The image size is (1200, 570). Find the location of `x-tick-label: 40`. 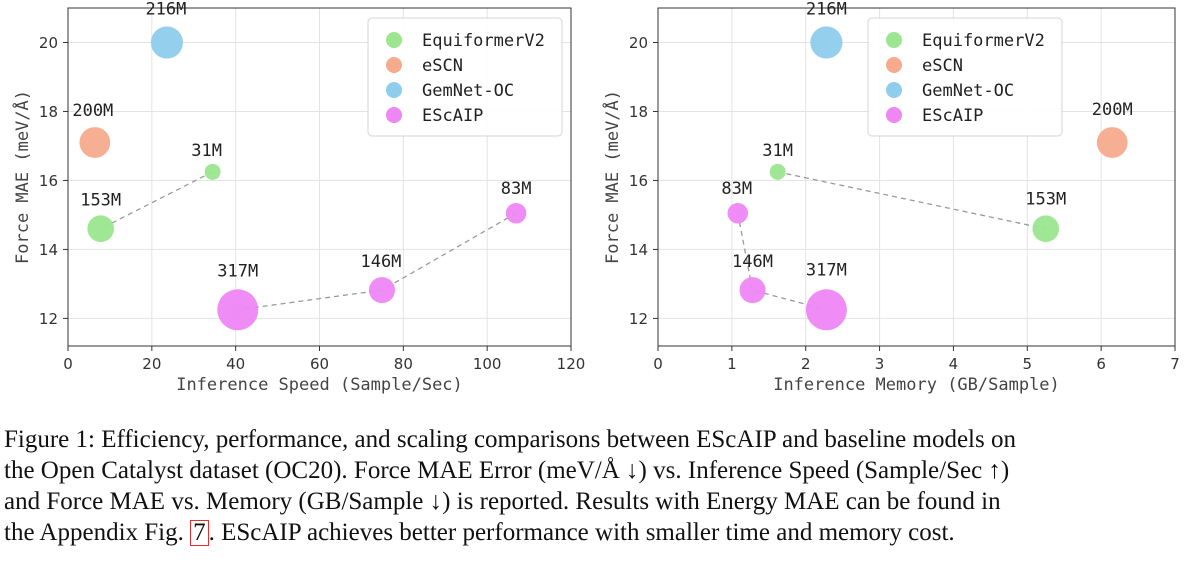

x-tick-label: 40 is located at coordinates (235, 364).